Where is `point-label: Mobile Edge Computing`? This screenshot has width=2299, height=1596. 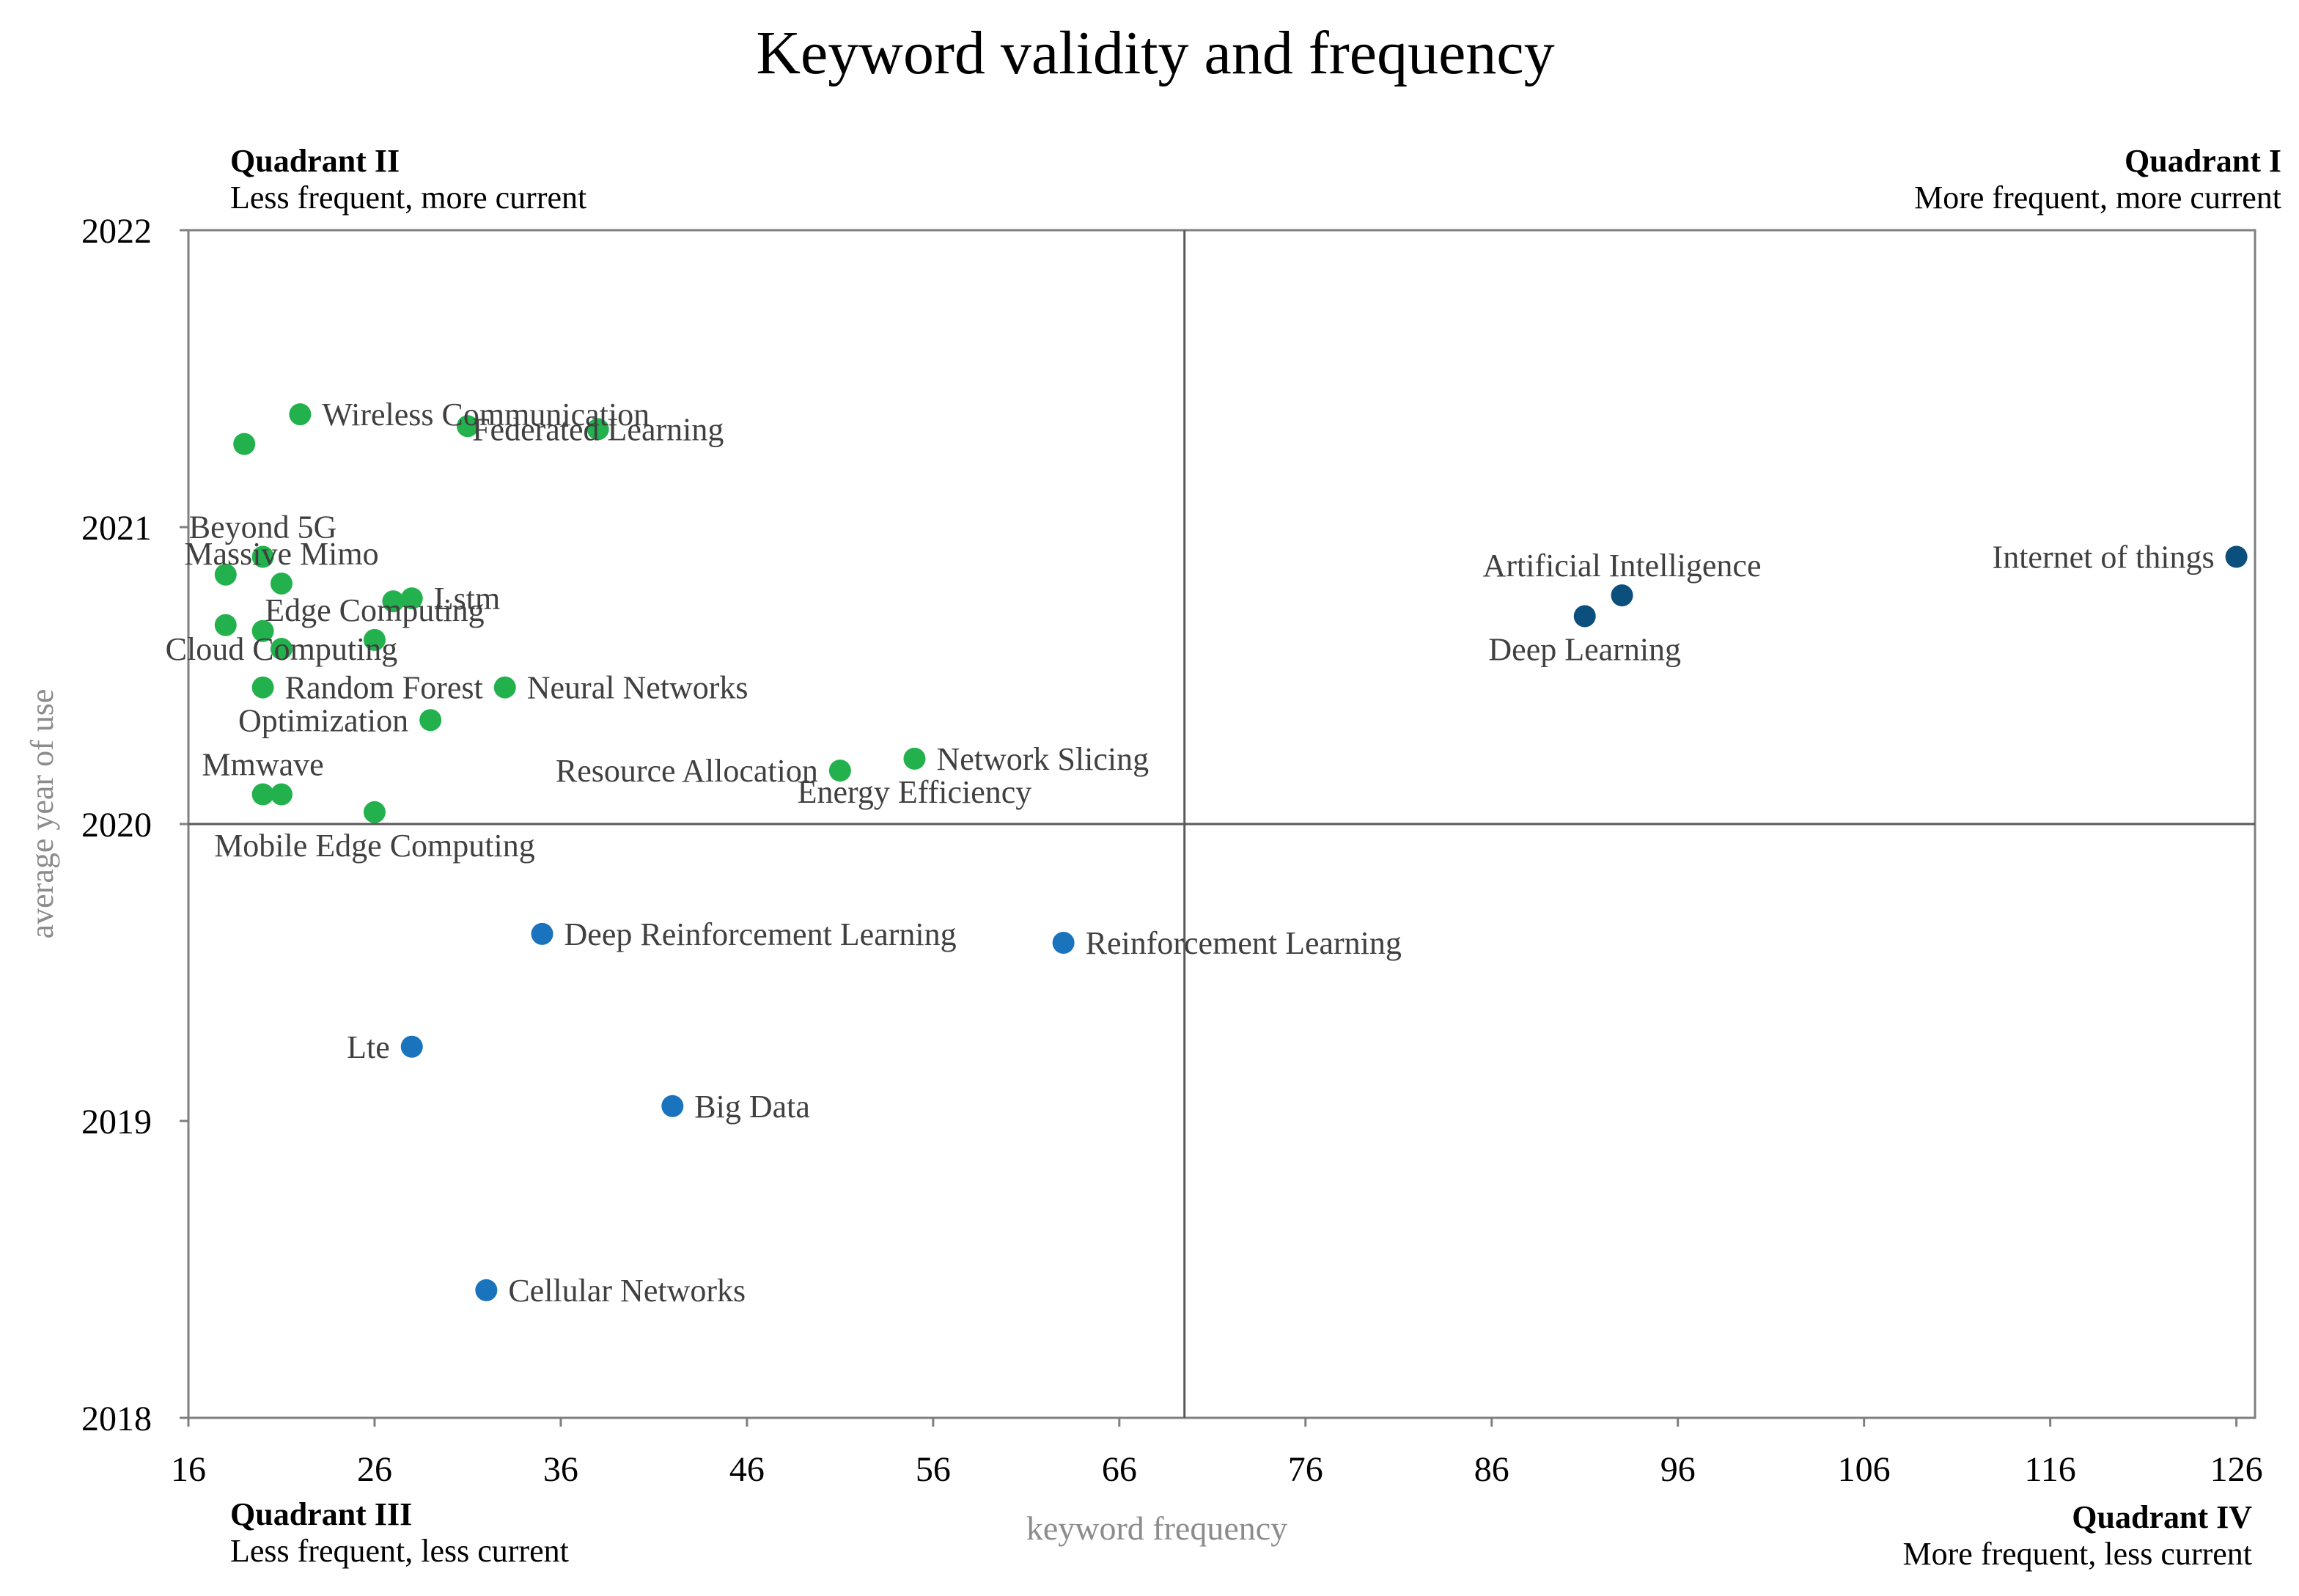
point-label: Mobile Edge Computing is located at coordinates (374, 846).